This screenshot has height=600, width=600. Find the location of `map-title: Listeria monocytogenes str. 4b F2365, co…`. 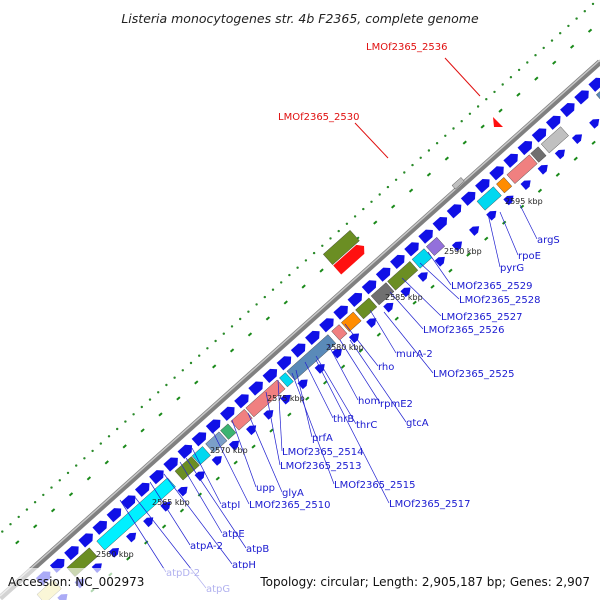

map-title: Listeria monocytogenes str. 4b F2365, co… is located at coordinates (300, 18).